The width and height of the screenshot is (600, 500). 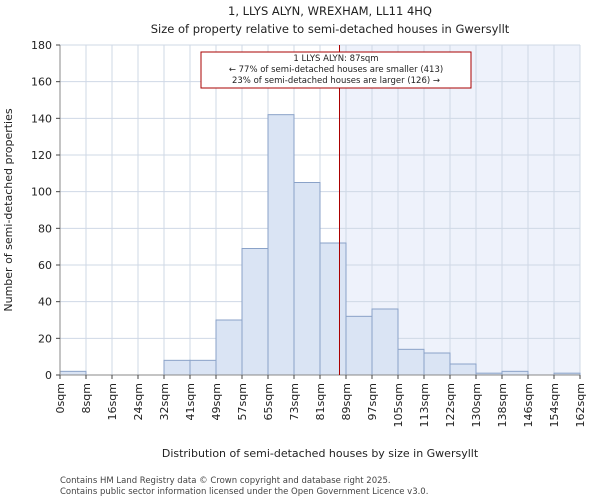 I want to click on bar-32sqm, so click(x=177, y=367).